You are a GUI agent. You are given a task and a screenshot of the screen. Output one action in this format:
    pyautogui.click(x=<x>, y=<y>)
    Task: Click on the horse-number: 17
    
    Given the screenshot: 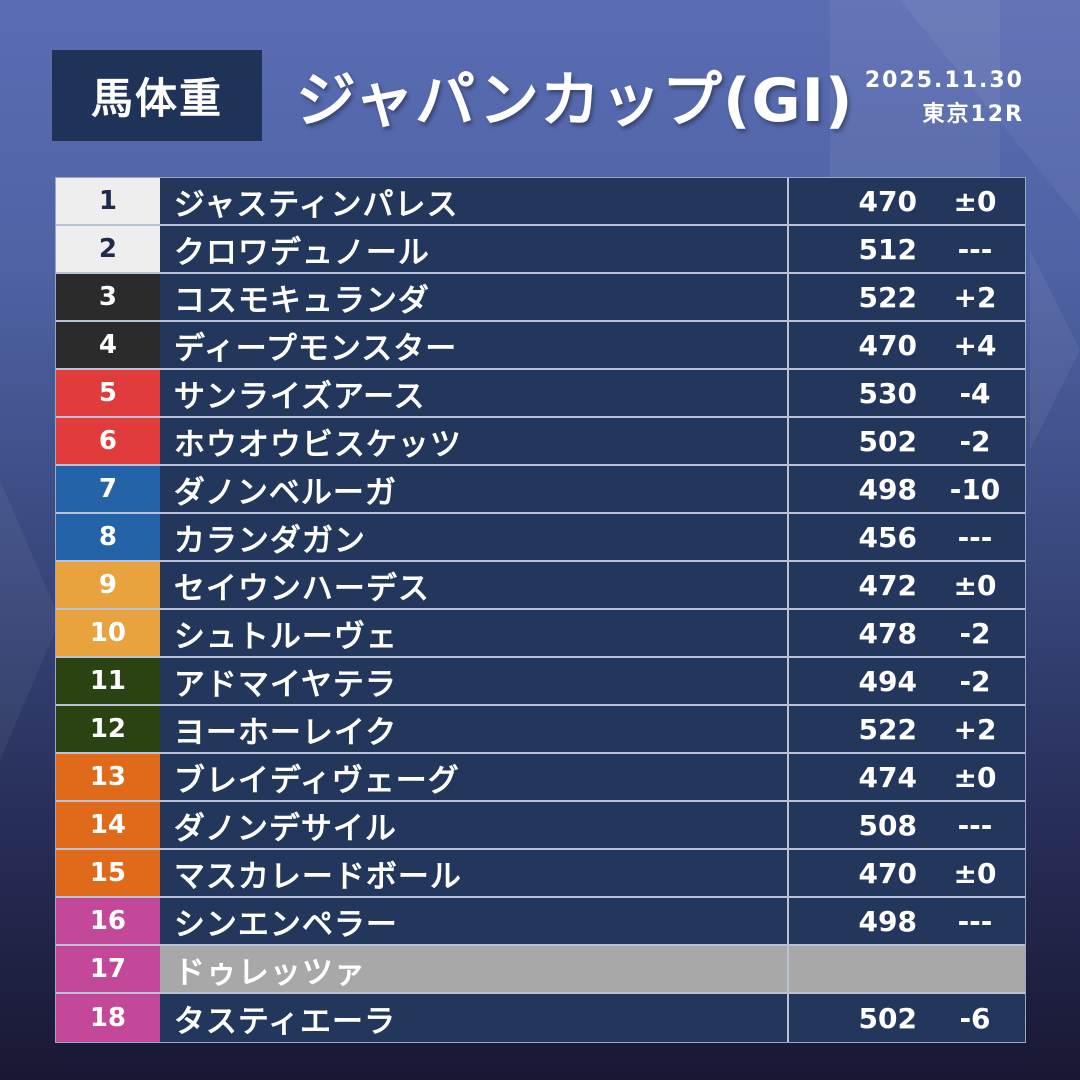 What is the action you would take?
    pyautogui.click(x=108, y=969)
    